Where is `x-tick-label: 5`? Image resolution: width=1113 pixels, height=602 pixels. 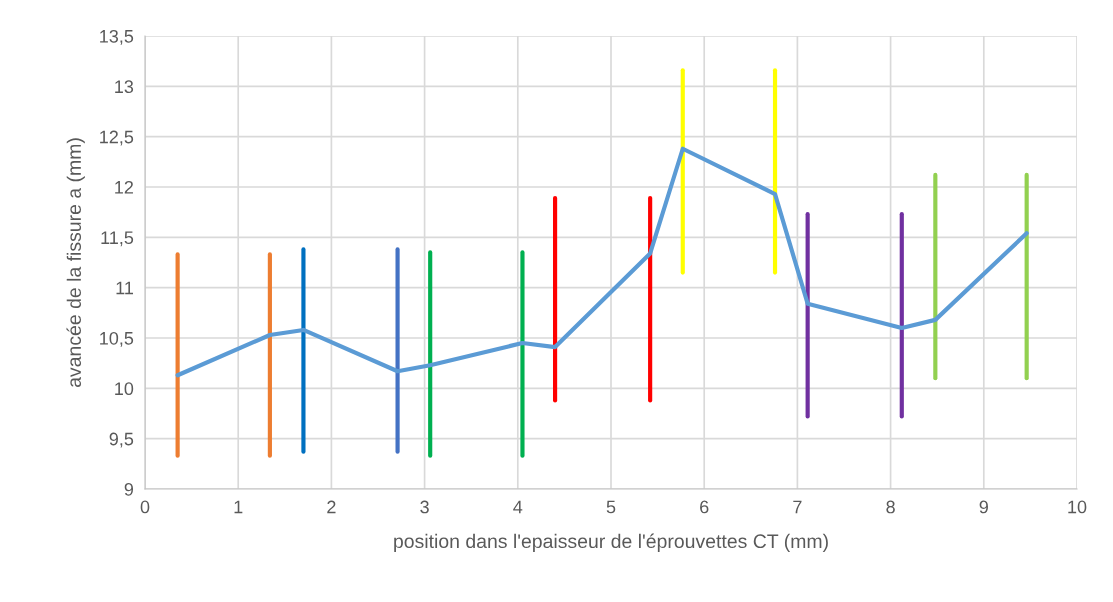 x-tick-label: 5 is located at coordinates (611, 507).